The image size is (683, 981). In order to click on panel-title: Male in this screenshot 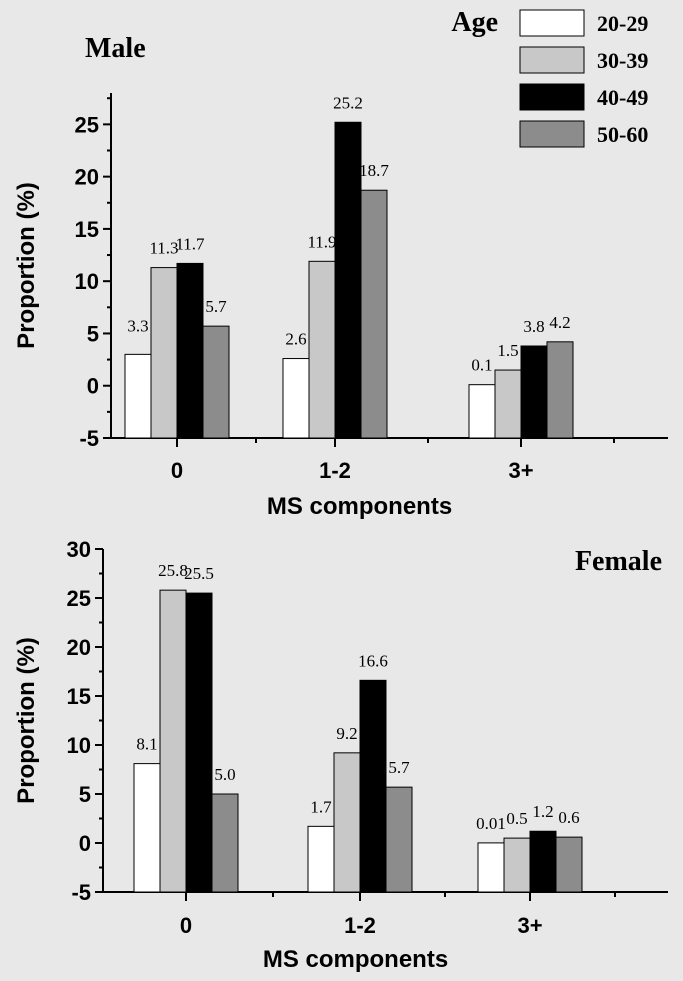, I will do `click(115, 48)`.